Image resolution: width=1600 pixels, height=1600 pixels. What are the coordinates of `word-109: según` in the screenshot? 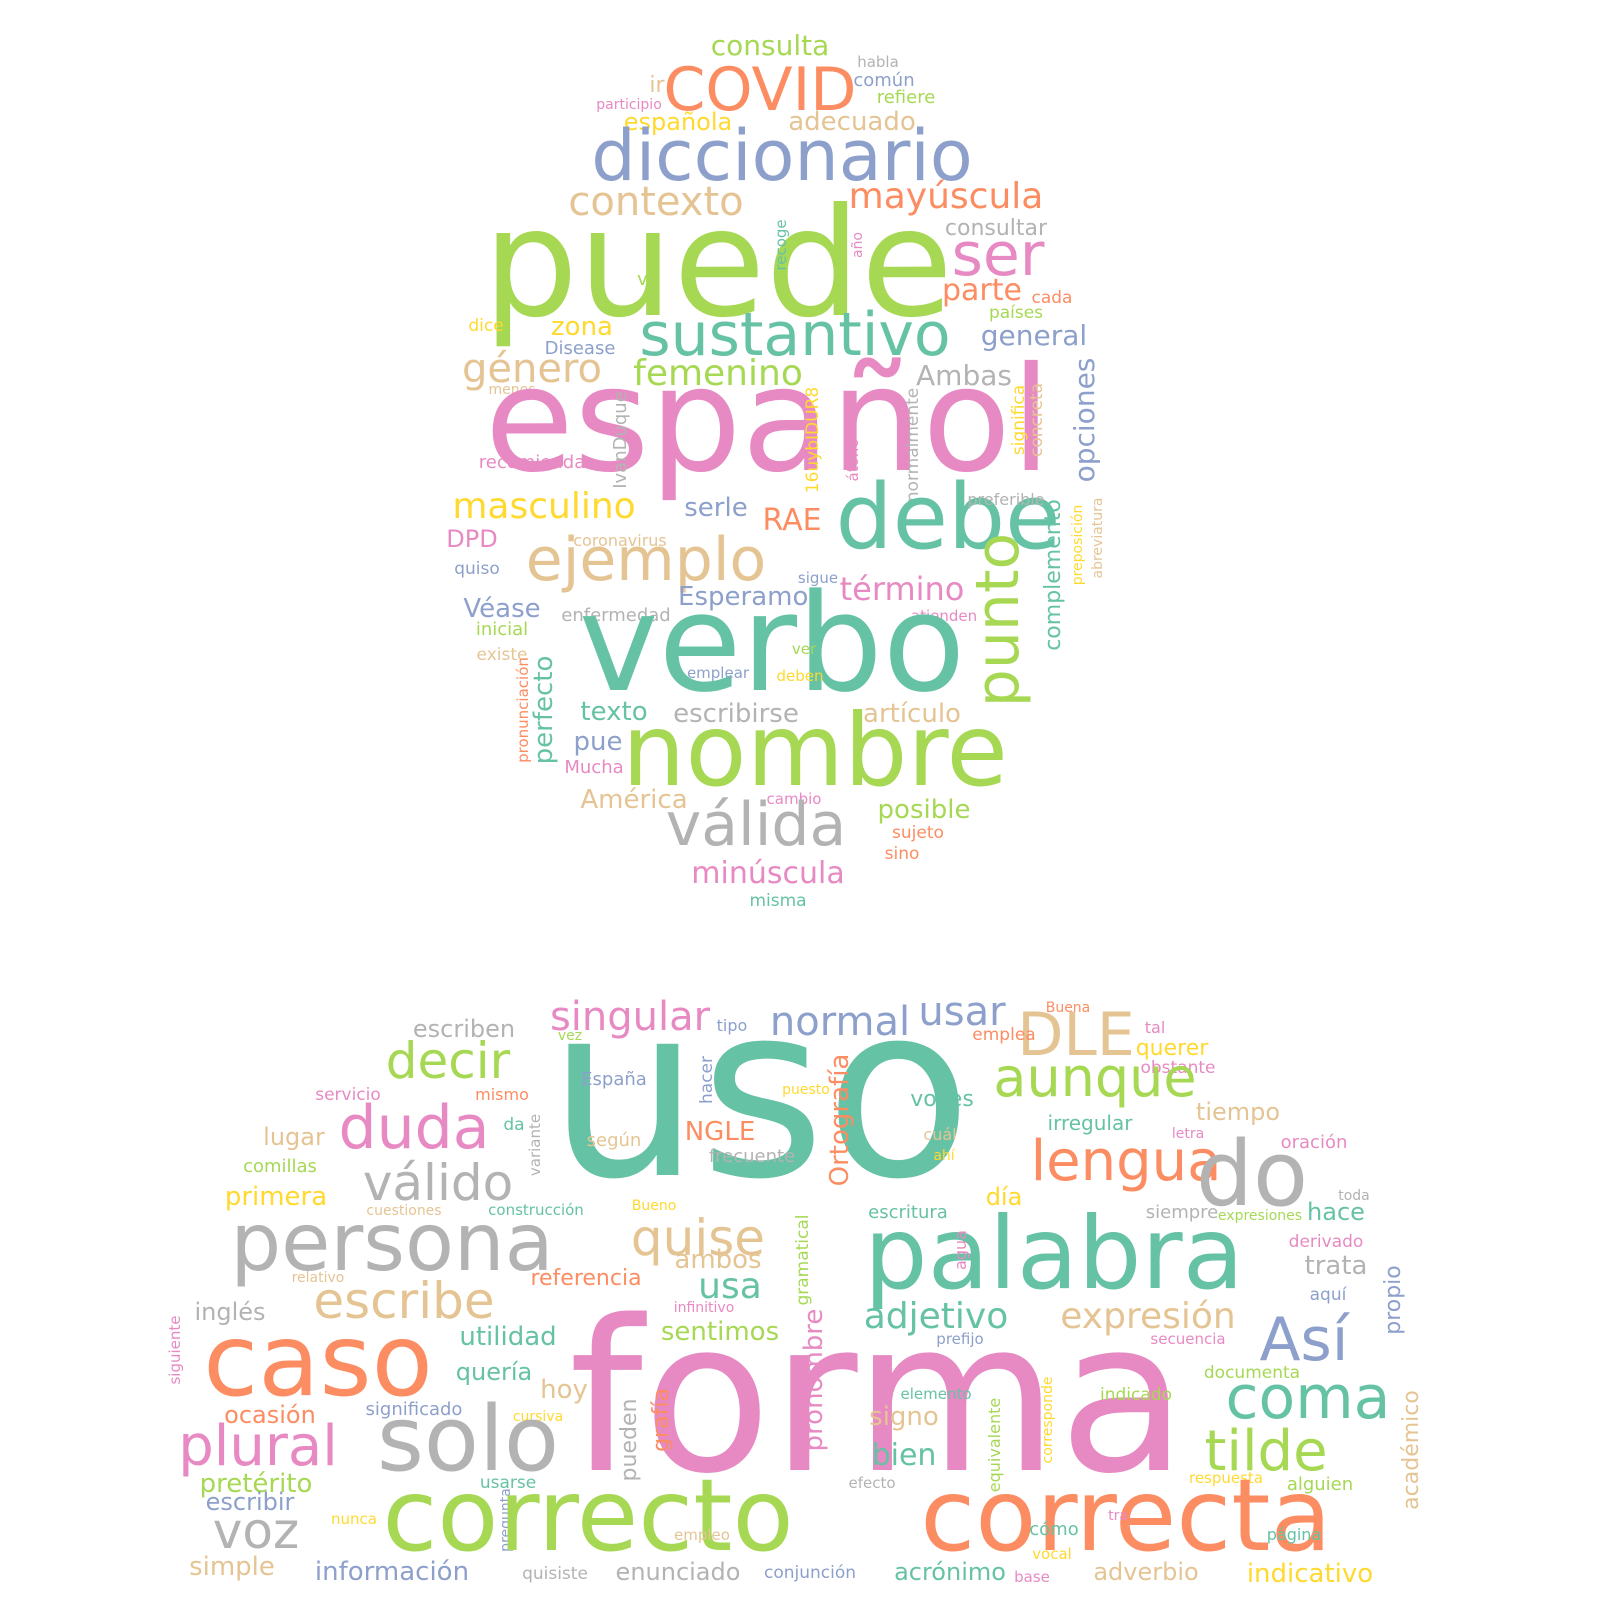 It's located at (614, 1140).